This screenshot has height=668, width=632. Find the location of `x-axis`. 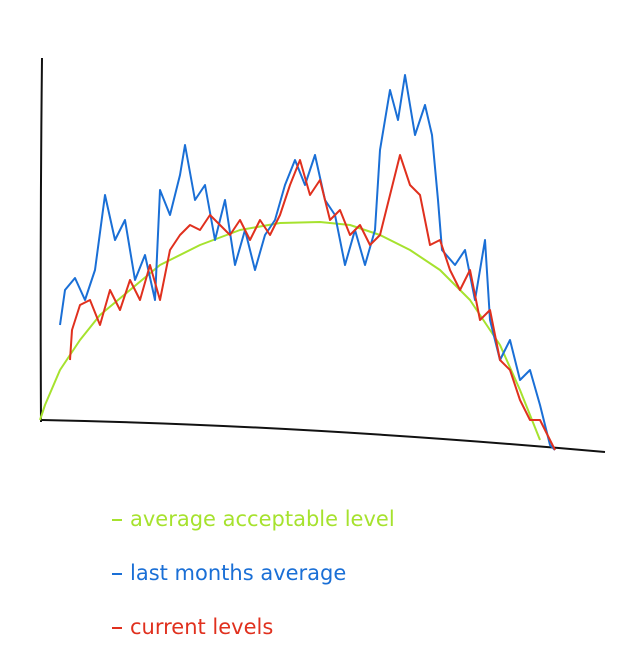

x-axis is located at coordinates (323, 436).